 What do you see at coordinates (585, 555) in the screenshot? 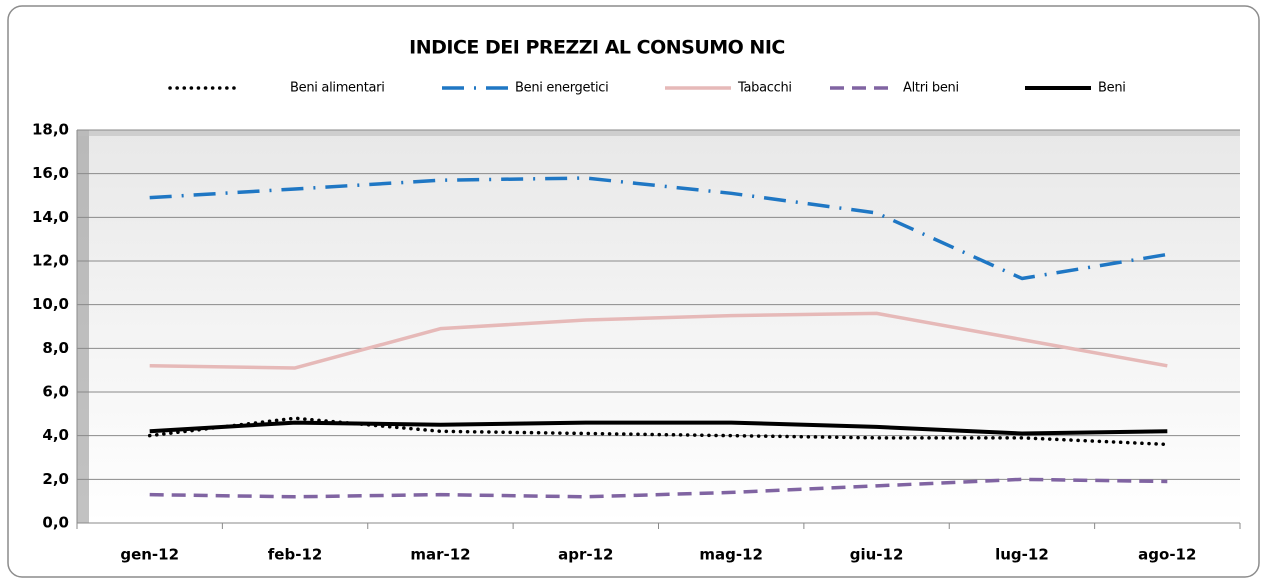
I see `x-tick-label: apr-12` at bounding box center [585, 555].